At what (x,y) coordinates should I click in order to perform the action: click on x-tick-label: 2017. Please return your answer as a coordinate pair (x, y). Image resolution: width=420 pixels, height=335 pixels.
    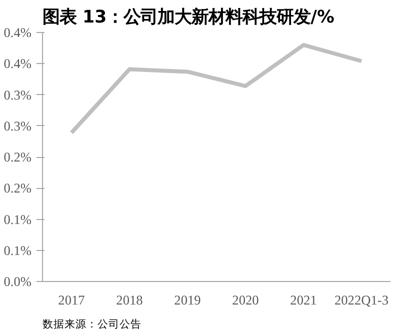
    Looking at the image, I should click on (72, 300).